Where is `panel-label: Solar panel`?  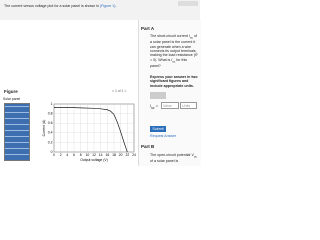 panel-label: Solar panel is located at coordinates (12, 99).